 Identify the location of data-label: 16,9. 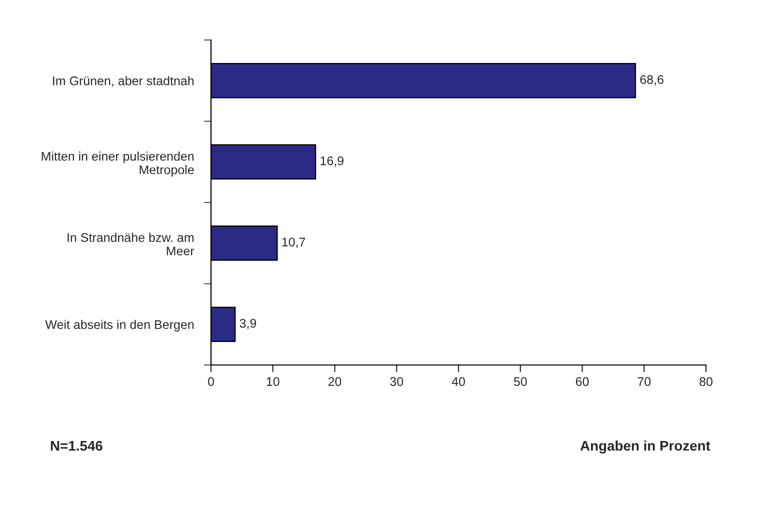
(332, 161).